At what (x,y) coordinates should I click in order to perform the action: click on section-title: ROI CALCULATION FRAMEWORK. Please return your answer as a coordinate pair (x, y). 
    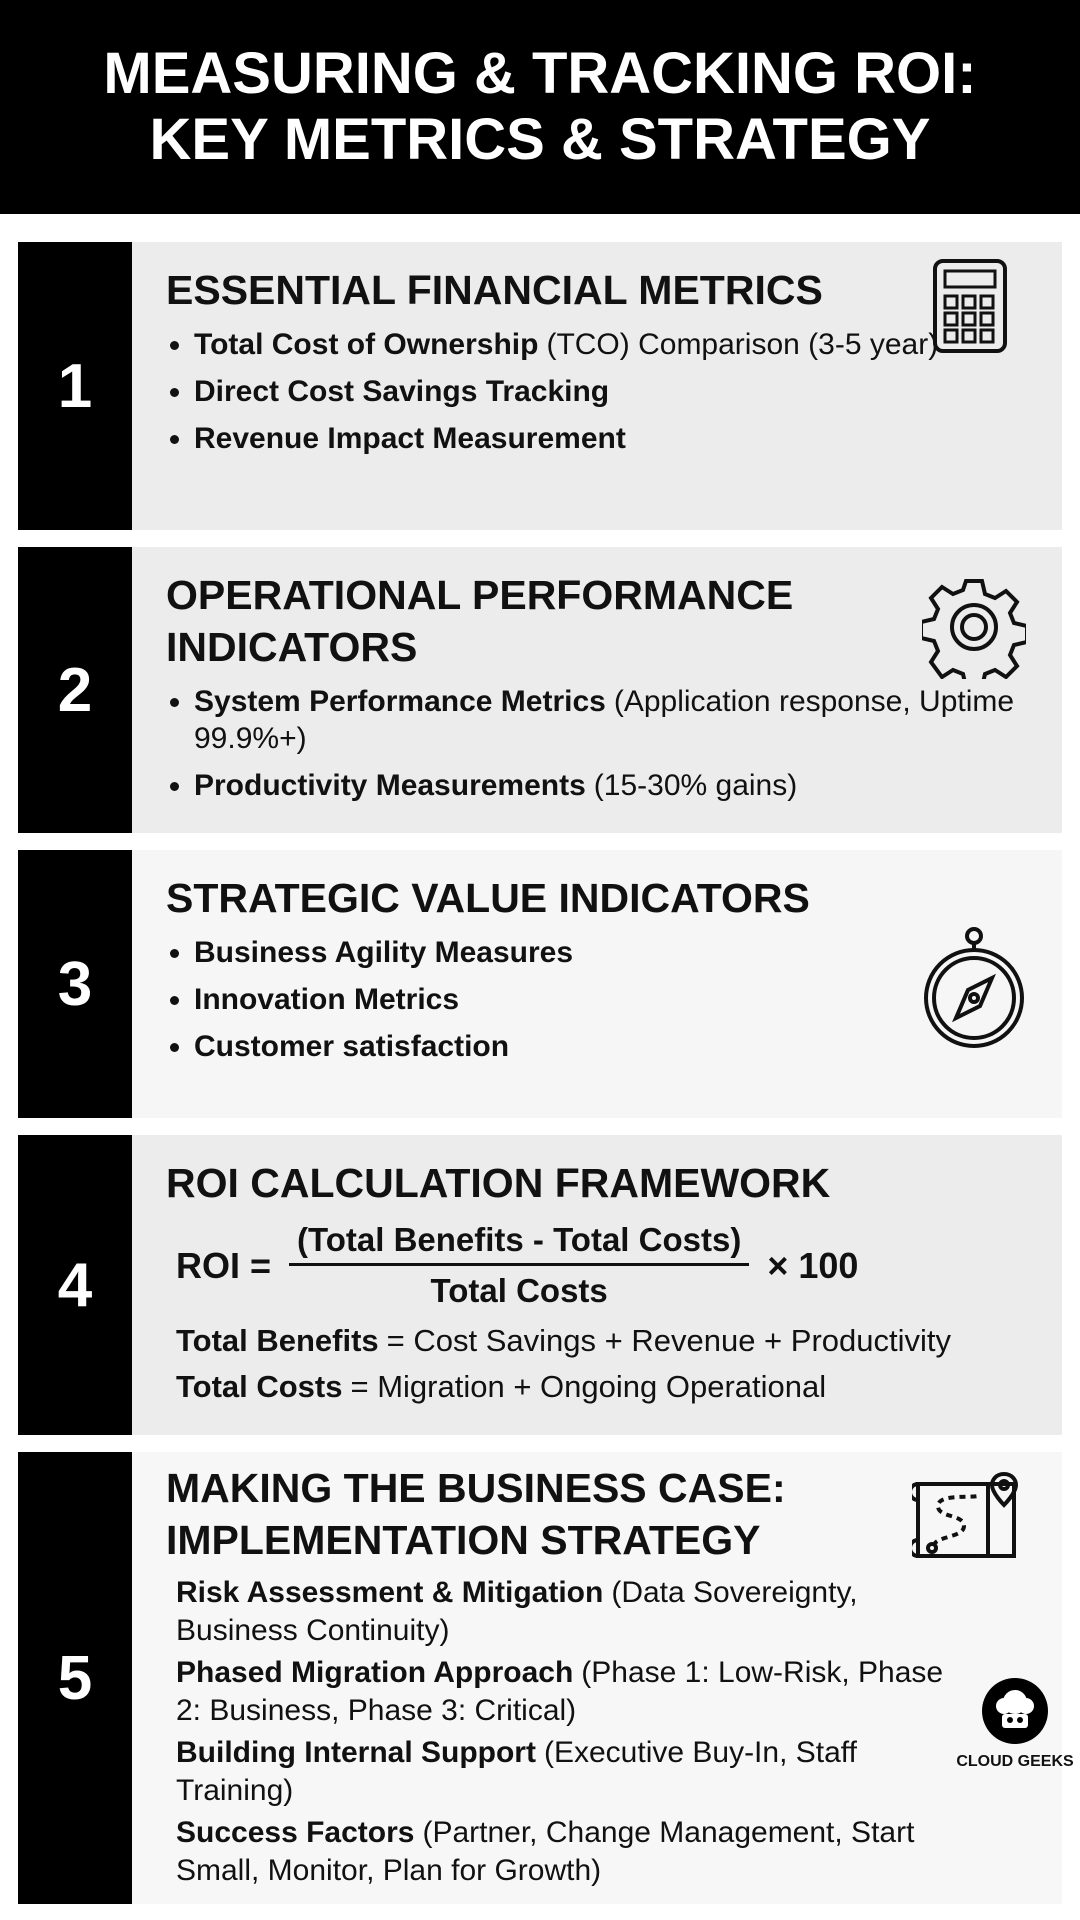
    Looking at the image, I should click on (498, 1183).